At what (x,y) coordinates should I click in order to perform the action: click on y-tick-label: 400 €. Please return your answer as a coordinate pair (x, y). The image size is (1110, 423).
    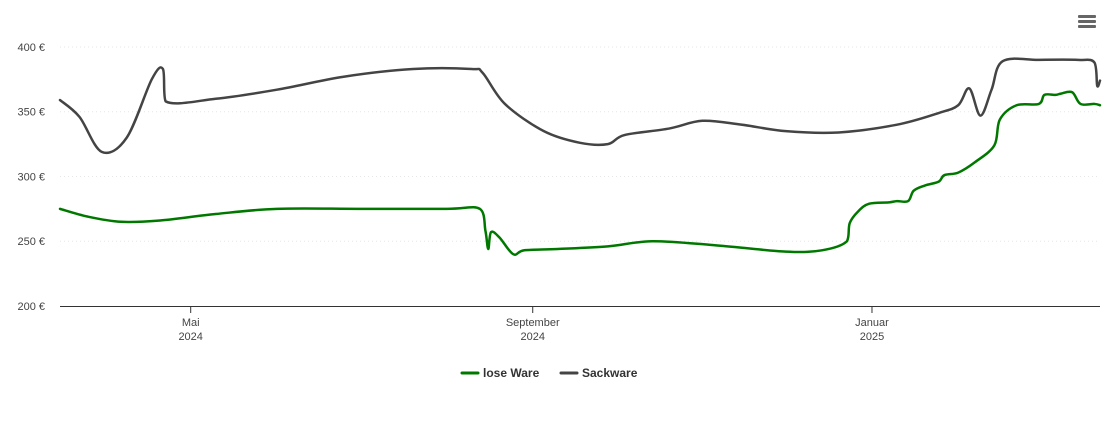
    Looking at the image, I should click on (31, 48).